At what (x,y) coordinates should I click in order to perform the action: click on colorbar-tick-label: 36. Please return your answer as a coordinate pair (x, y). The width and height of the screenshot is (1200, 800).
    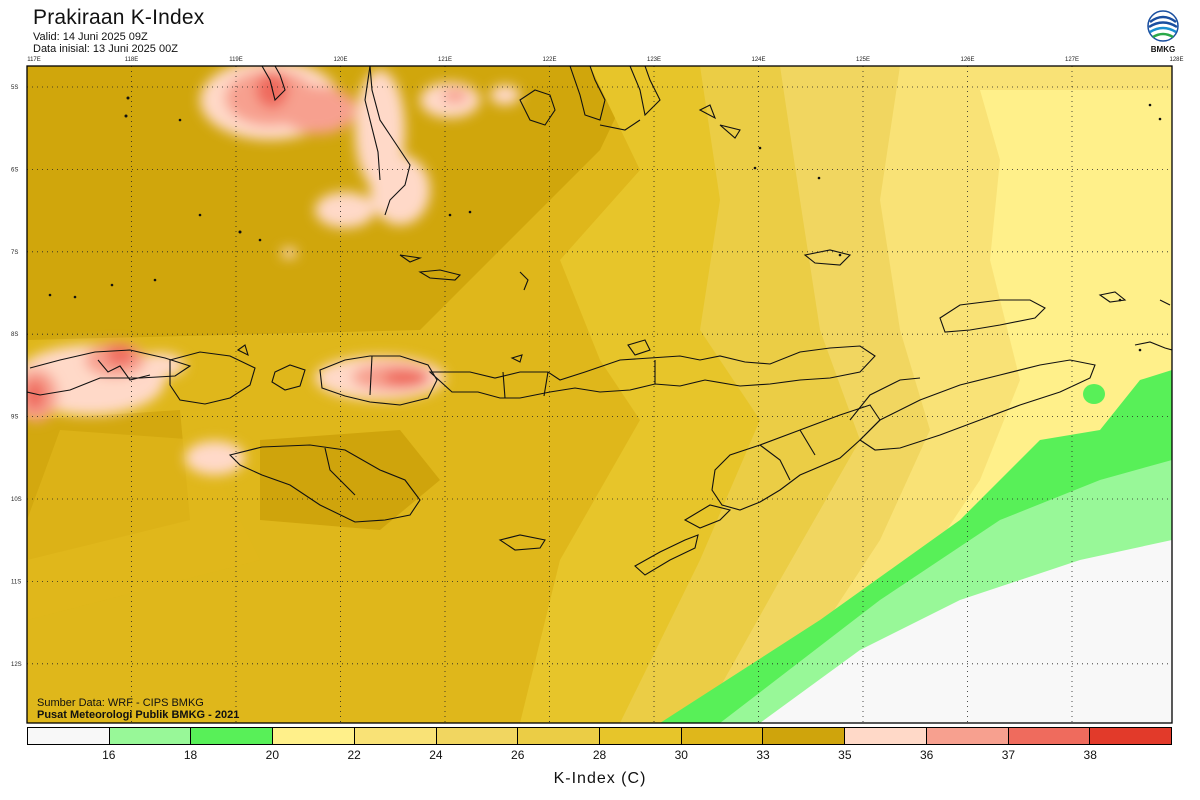
    Looking at the image, I should click on (926, 755).